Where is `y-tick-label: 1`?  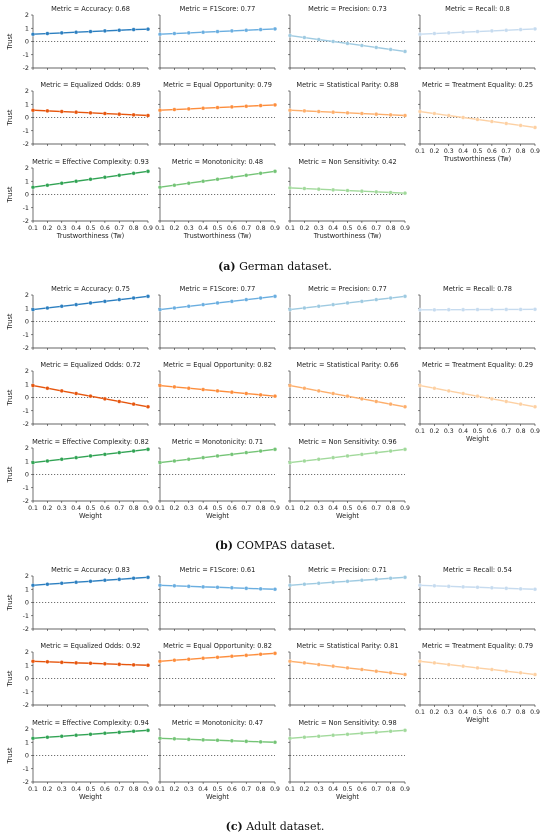 y-tick-label: 1 is located at coordinates (27, 461).